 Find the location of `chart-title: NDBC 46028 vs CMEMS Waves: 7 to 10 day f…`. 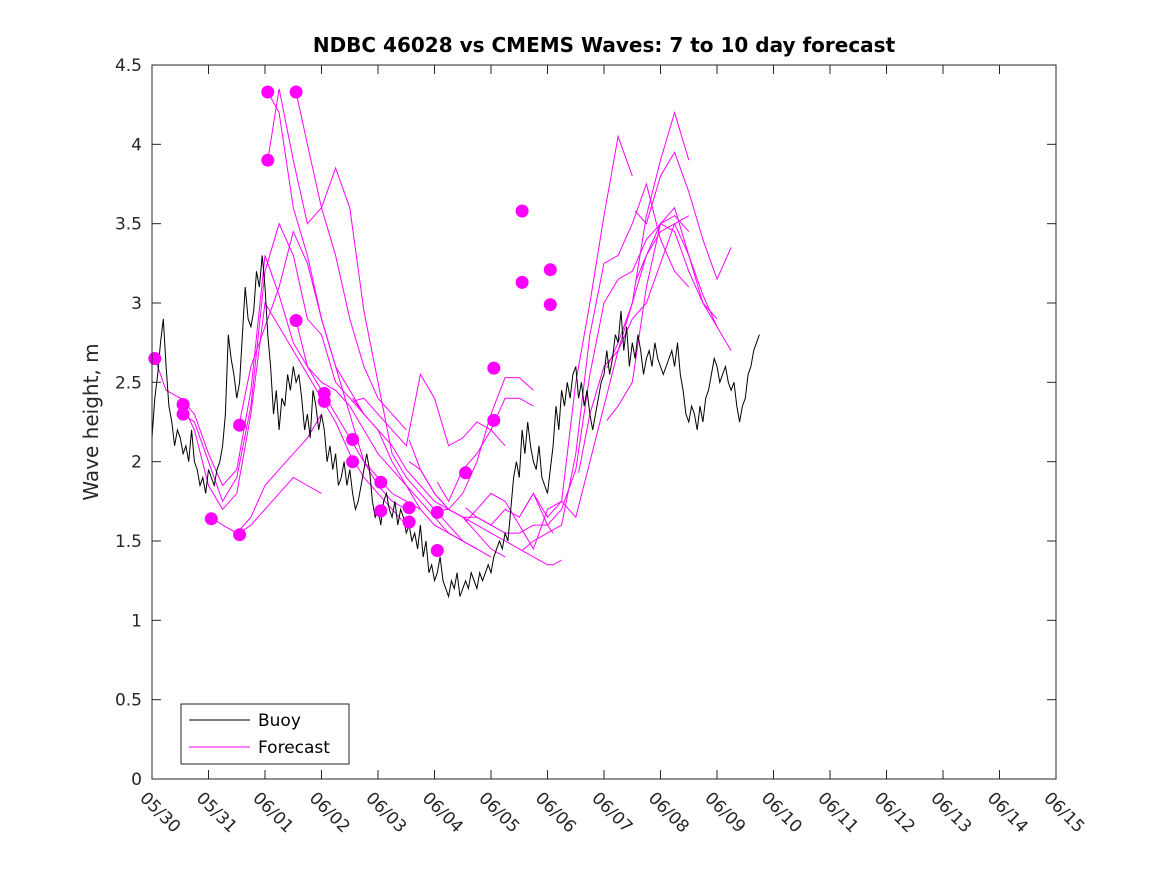

chart-title: NDBC 46028 vs CMEMS Waves: 7 to 10 day f… is located at coordinates (604, 45).